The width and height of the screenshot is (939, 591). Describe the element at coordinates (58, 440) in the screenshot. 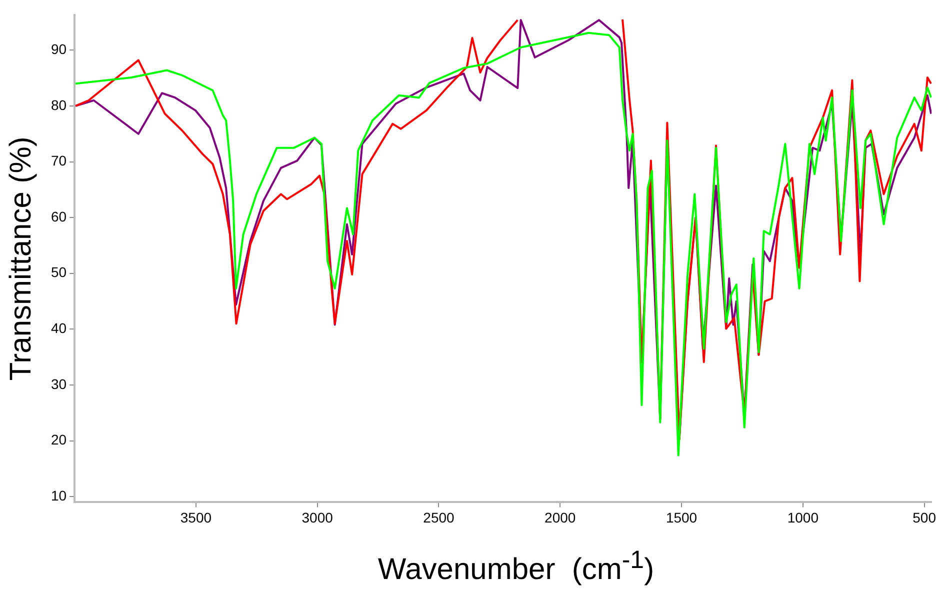

I see `y-tick-label: 20` at that location.